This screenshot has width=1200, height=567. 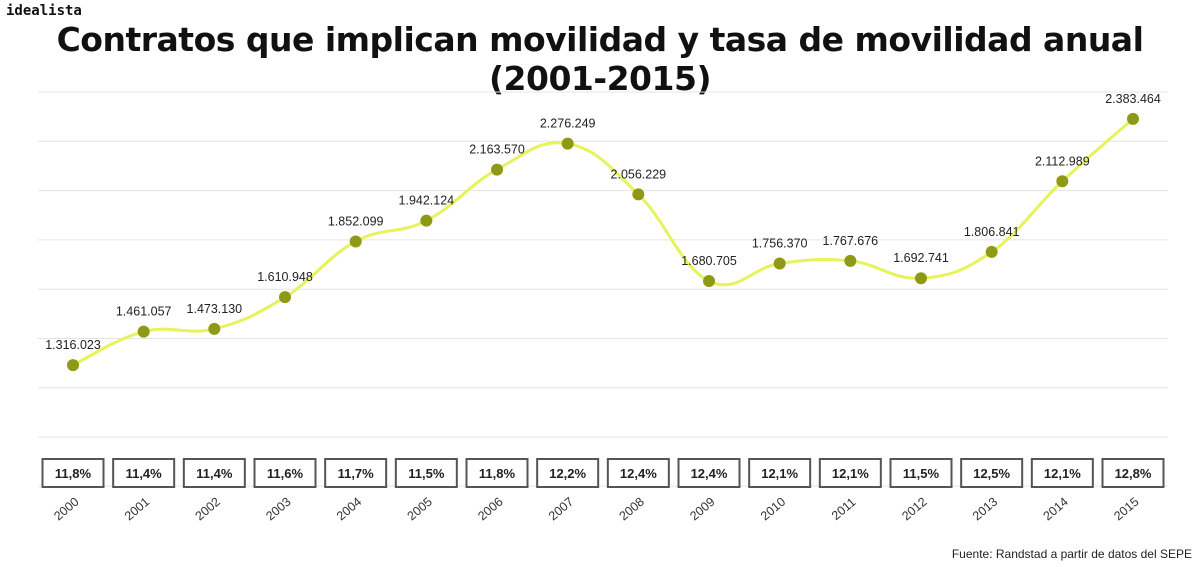 I want to click on x-tick-label: 2008, so click(x=632, y=509).